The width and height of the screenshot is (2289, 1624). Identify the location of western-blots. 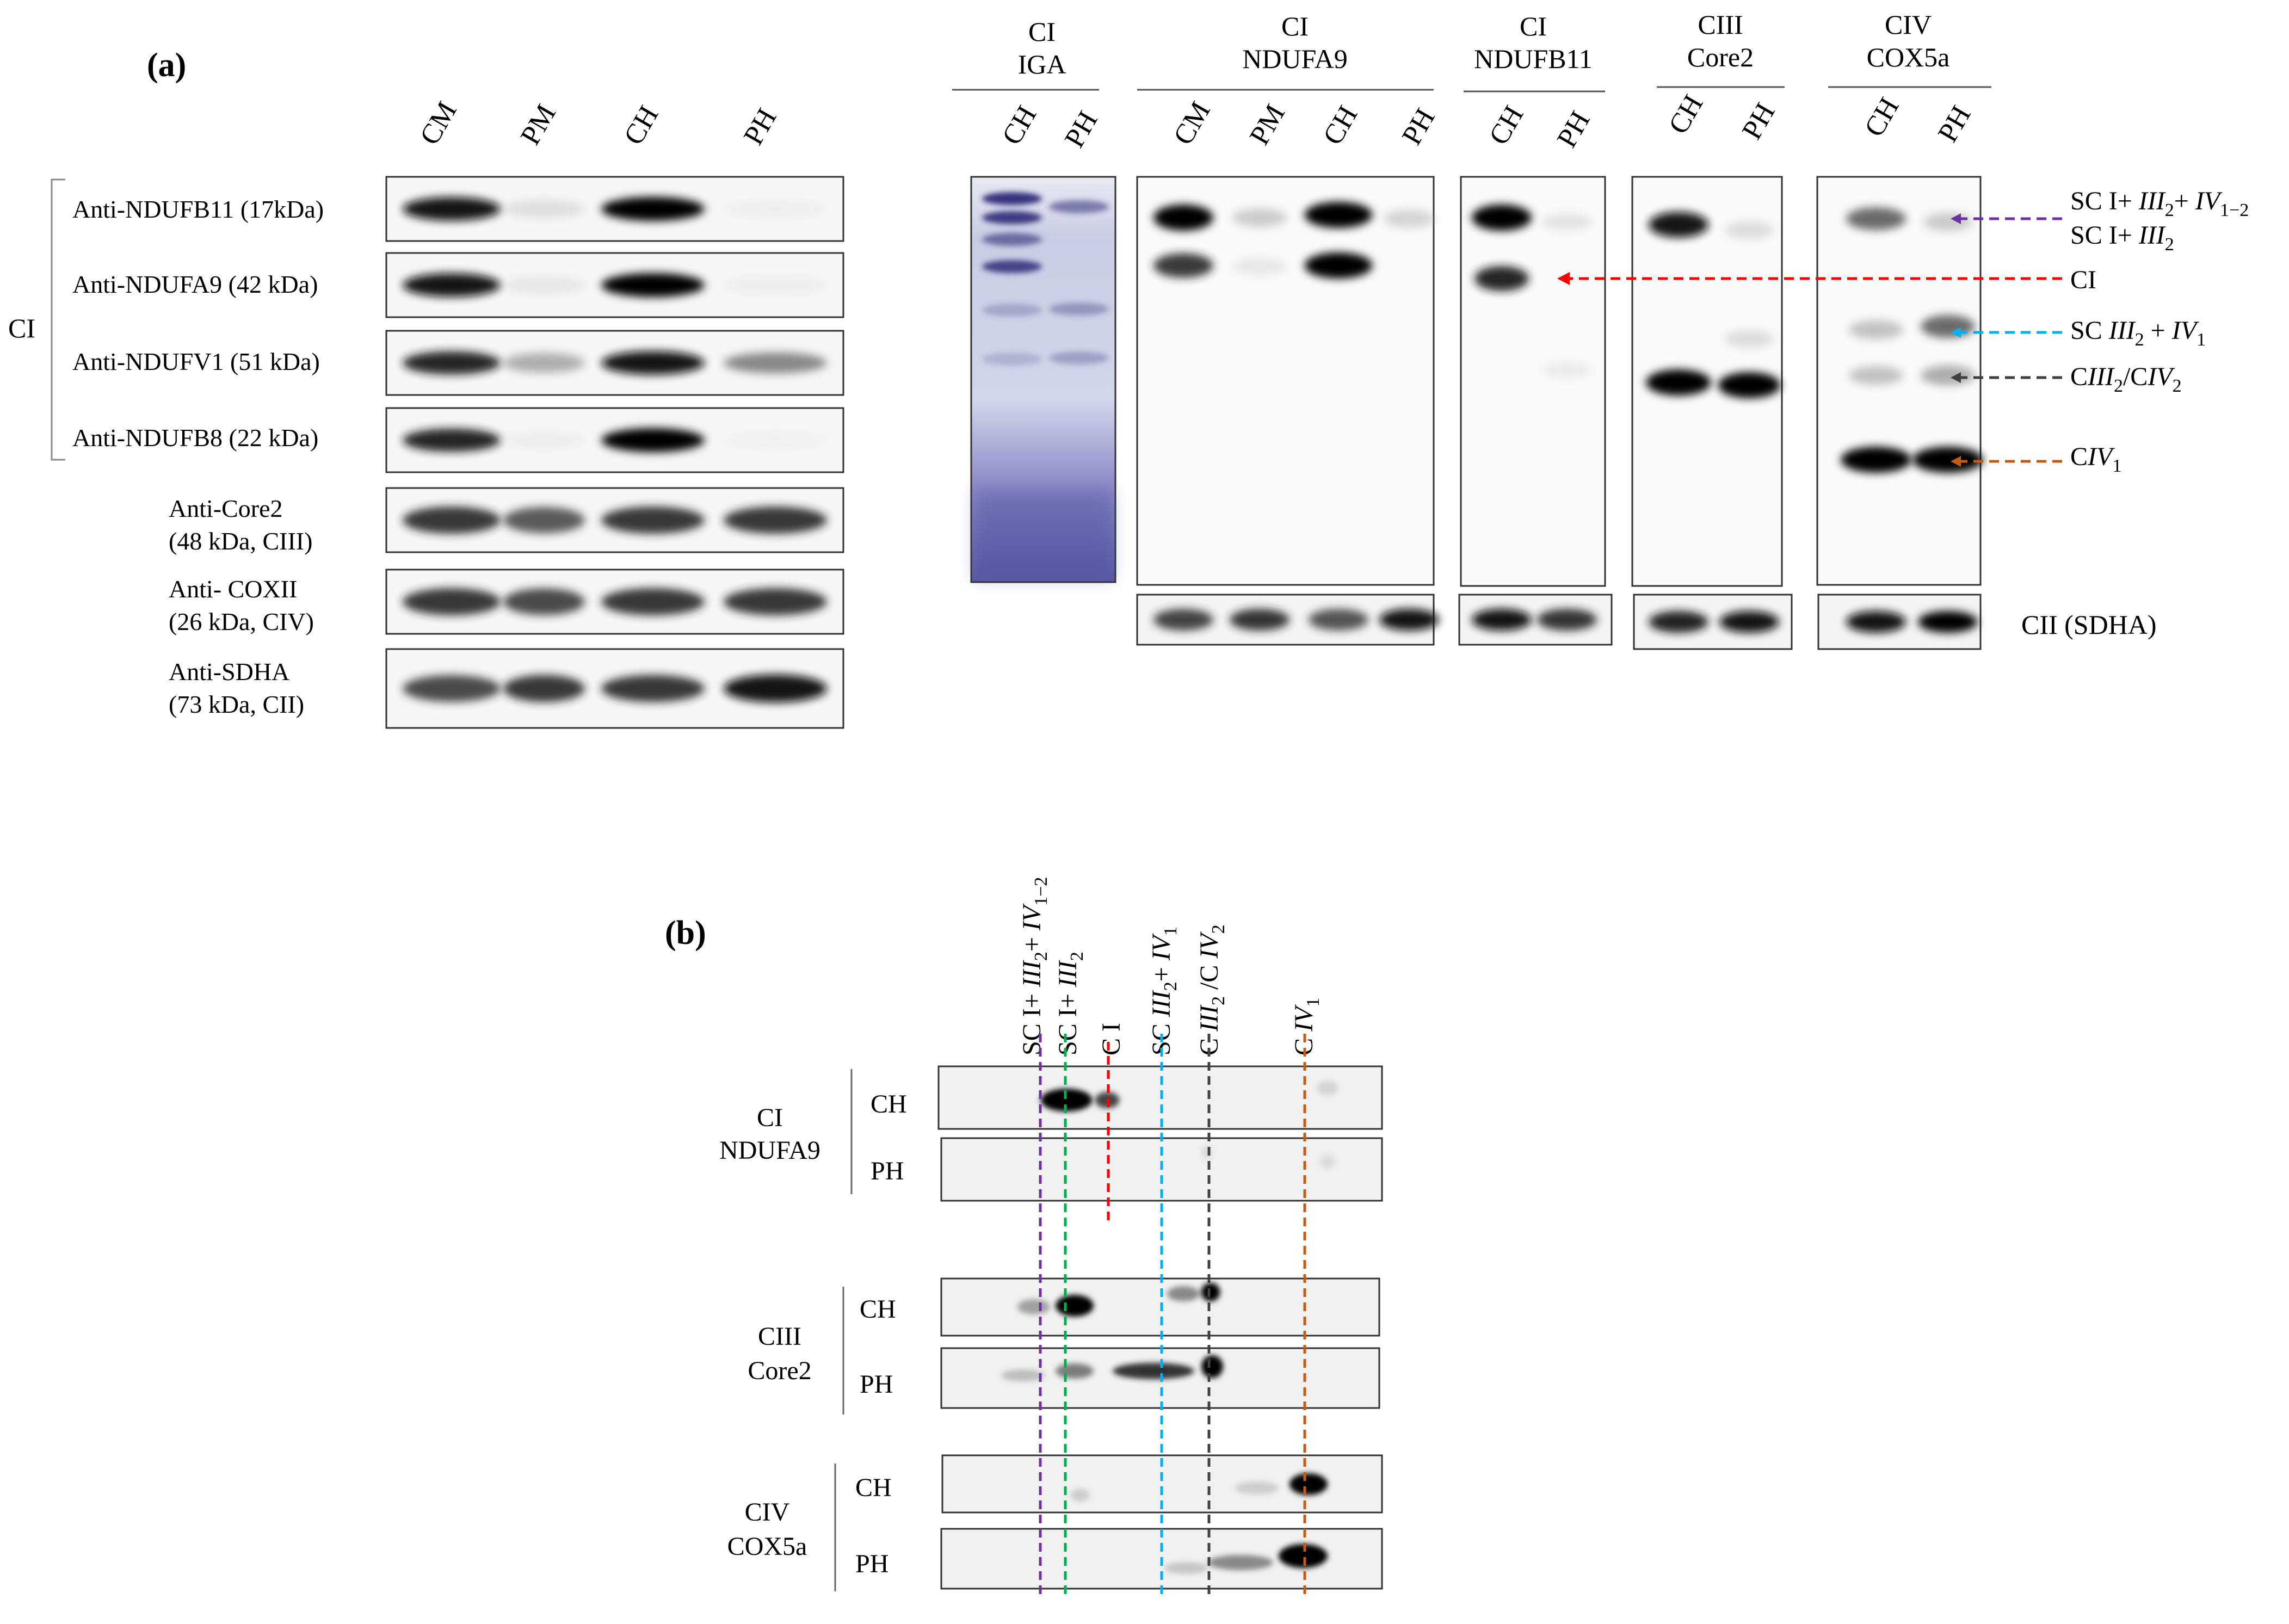
(614, 453).